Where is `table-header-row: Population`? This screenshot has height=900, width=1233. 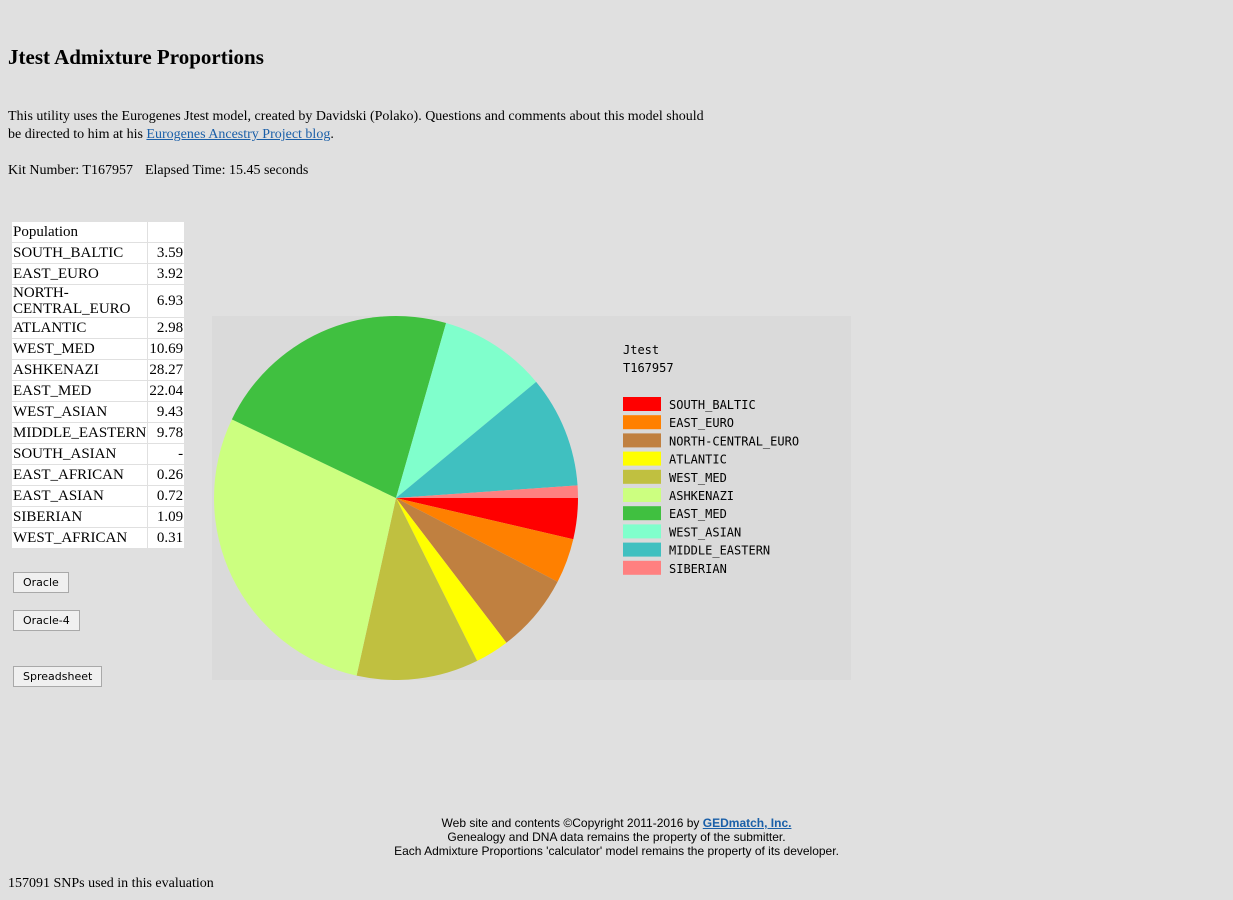
table-header-row: Population is located at coordinates (98, 232).